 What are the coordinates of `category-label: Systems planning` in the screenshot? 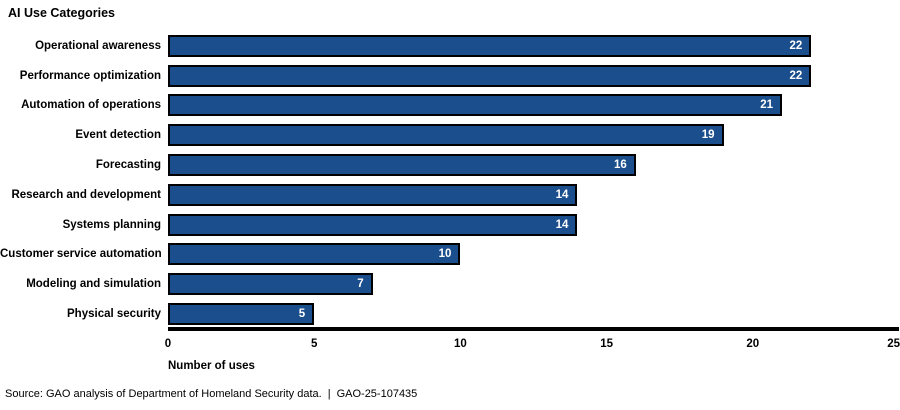 It's located at (111, 224).